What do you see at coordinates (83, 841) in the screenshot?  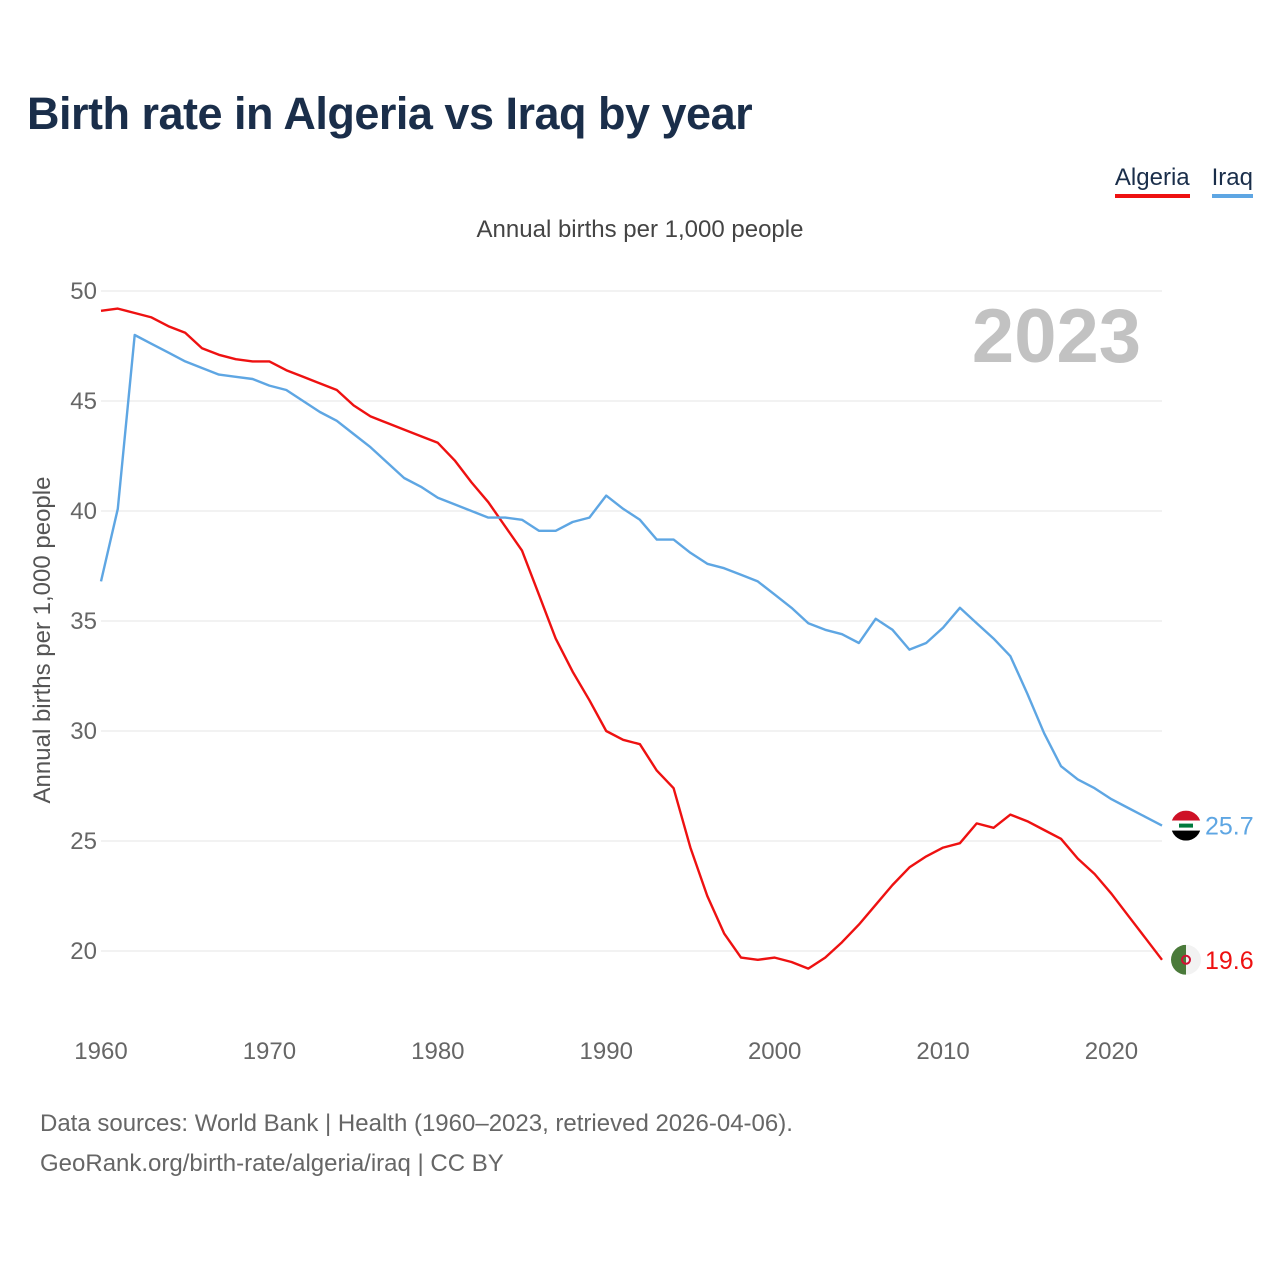 I see `y-tick-label: 25` at bounding box center [83, 841].